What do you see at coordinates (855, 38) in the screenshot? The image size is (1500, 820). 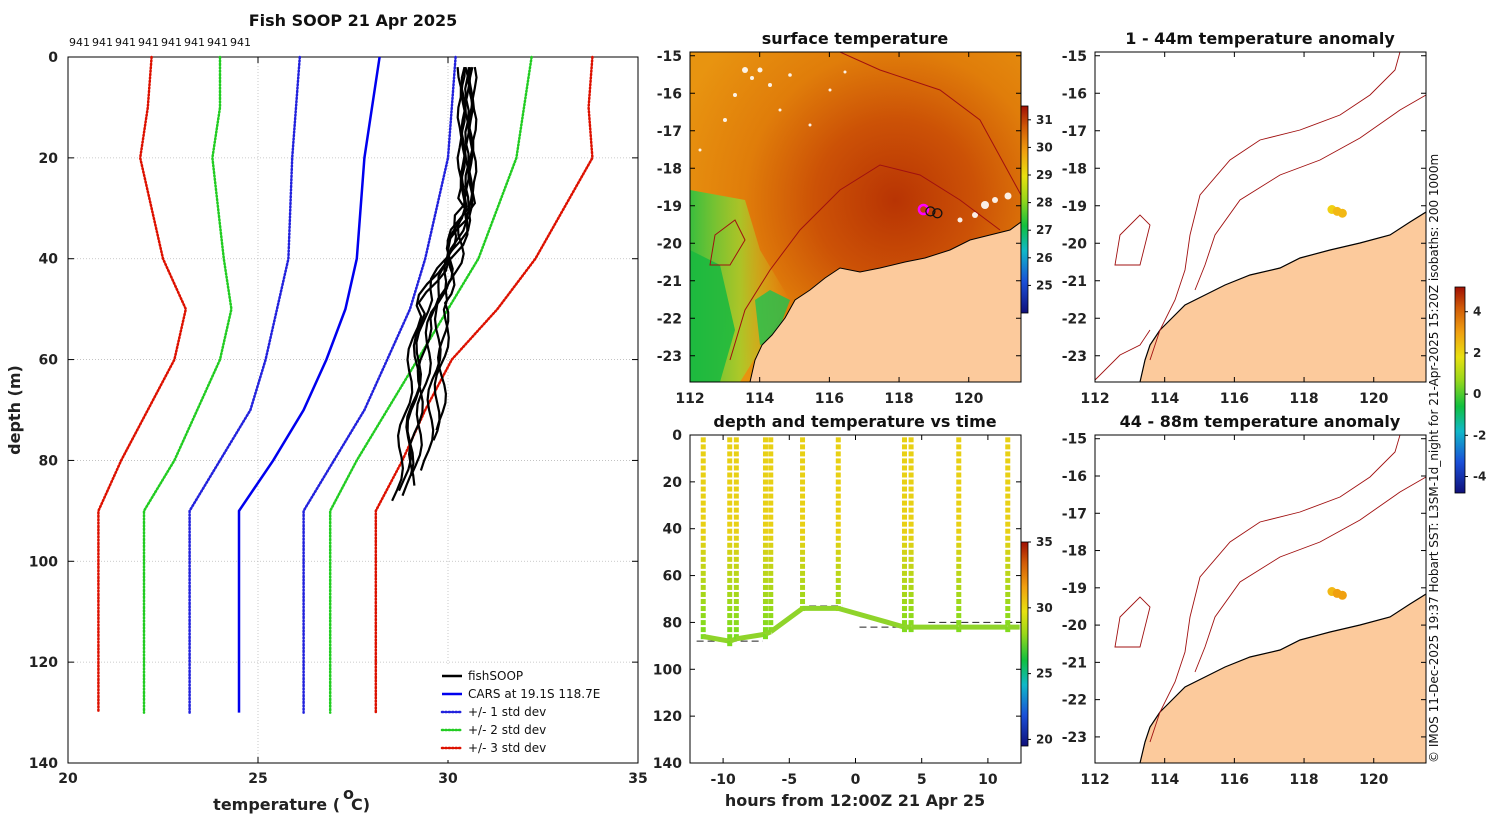 I see `sst-title: surface temperature` at bounding box center [855, 38].